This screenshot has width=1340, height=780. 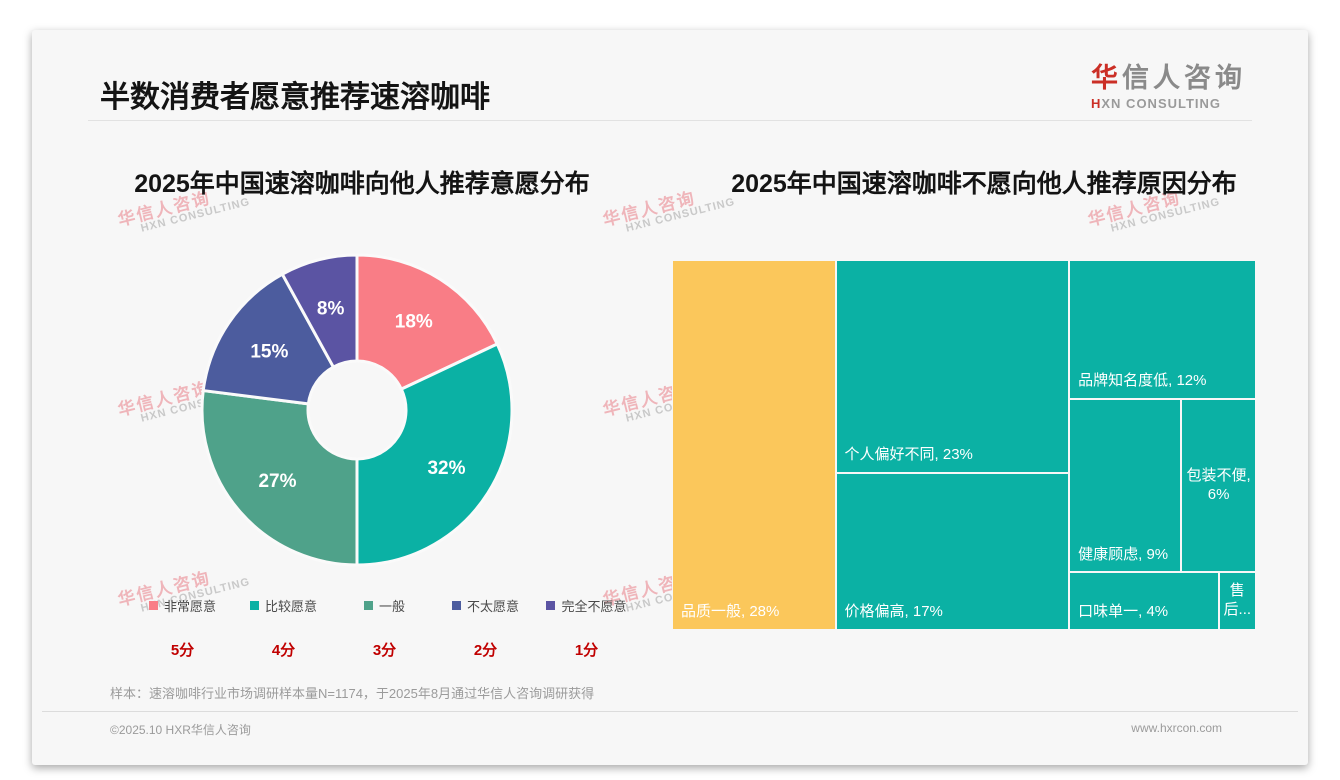 I want to click on legend-item-非常愿意: 非常愿意, so click(x=182, y=605).